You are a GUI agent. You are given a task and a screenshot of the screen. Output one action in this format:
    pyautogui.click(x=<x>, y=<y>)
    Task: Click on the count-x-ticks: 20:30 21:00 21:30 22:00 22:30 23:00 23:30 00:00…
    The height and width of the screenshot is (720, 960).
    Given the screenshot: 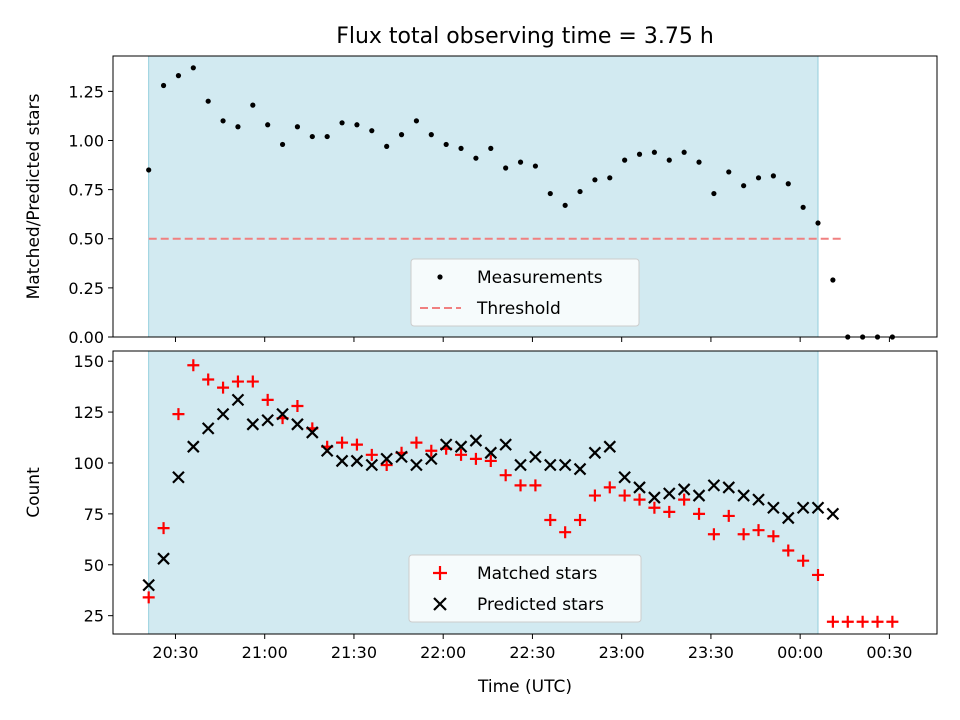 What is the action you would take?
    pyautogui.click(x=532, y=648)
    